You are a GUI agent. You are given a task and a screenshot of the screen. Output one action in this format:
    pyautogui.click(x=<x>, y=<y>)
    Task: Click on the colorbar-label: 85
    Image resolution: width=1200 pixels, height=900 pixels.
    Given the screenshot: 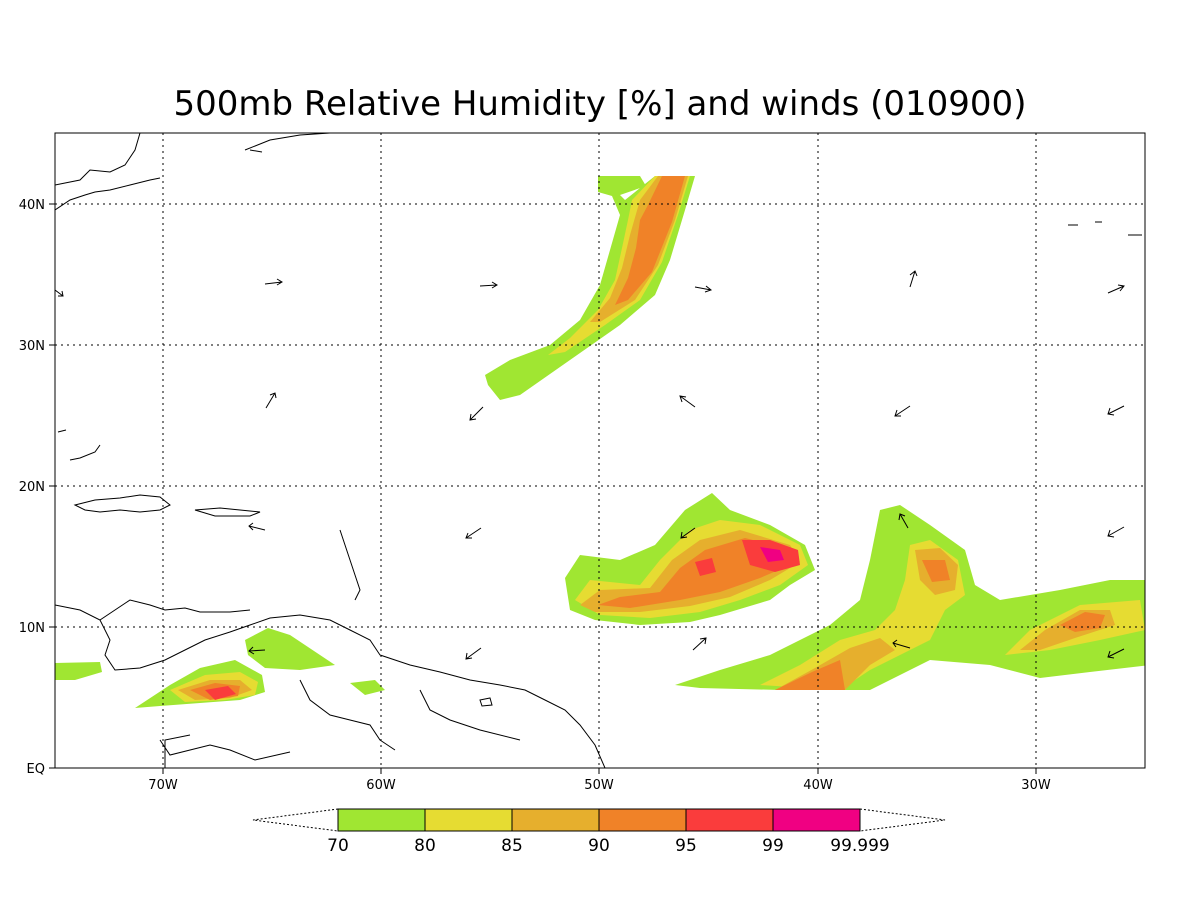 What is the action you would take?
    pyautogui.click(x=512, y=846)
    